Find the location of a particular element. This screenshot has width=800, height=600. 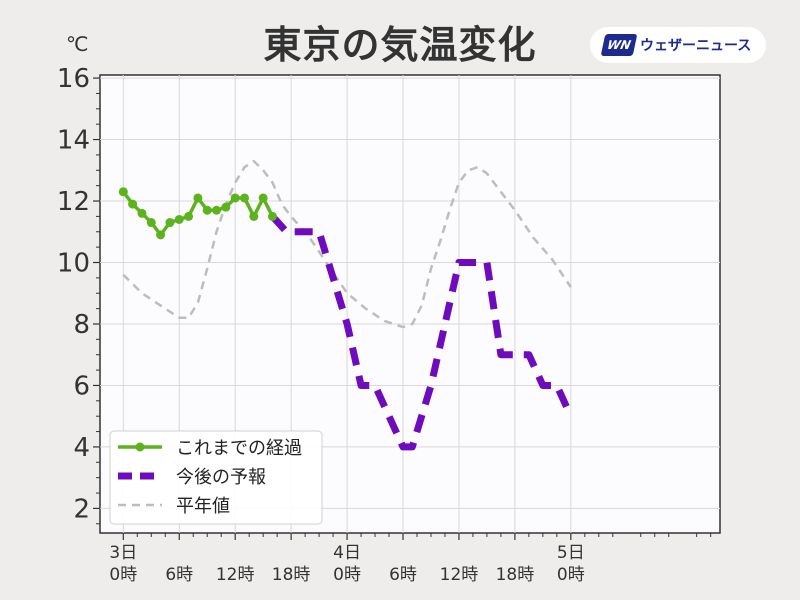

page-title: 東京の気温変化 is located at coordinates (400, 45).